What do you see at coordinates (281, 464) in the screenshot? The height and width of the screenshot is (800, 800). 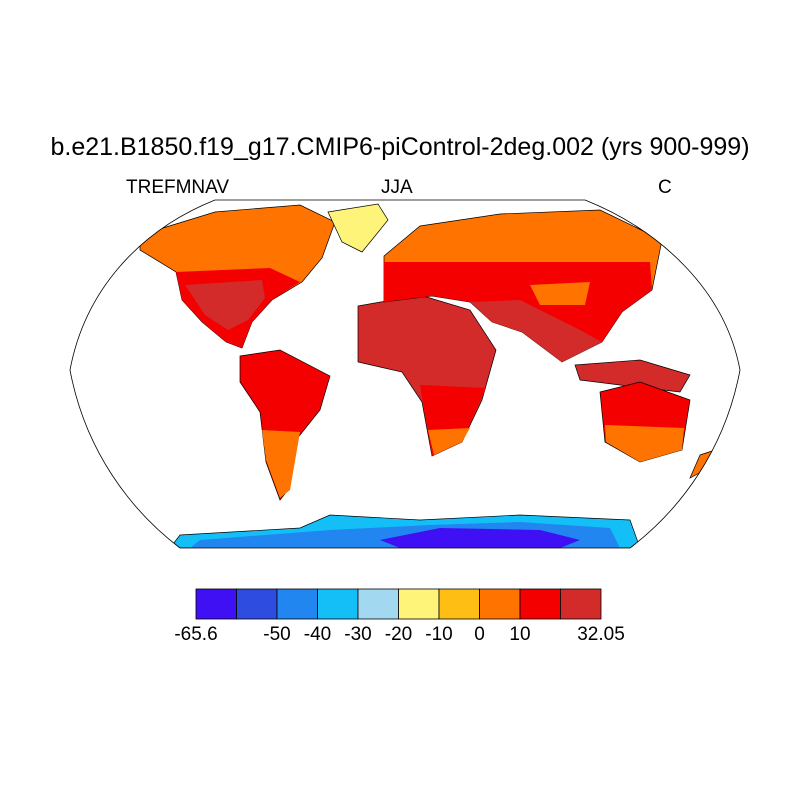 I see `south-america-south` at bounding box center [281, 464].